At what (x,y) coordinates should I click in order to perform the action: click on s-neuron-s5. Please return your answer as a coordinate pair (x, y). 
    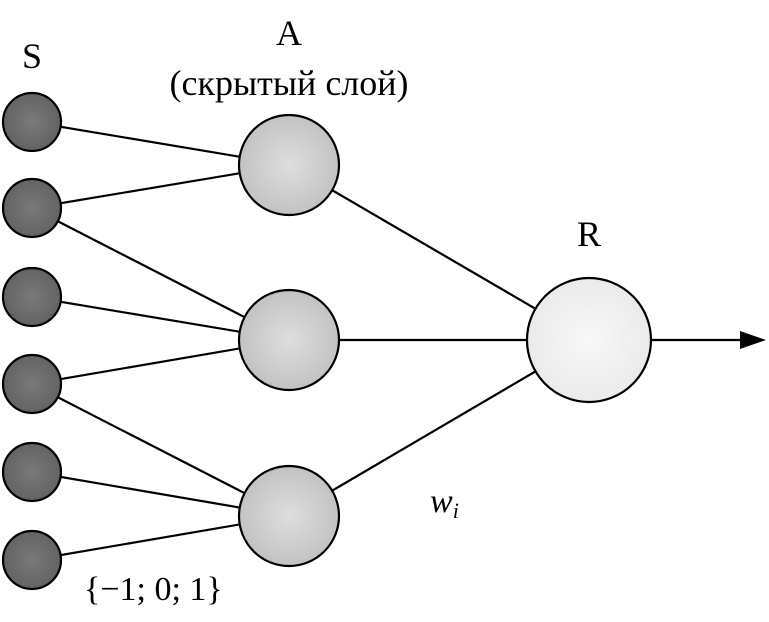
    Looking at the image, I should click on (32, 472).